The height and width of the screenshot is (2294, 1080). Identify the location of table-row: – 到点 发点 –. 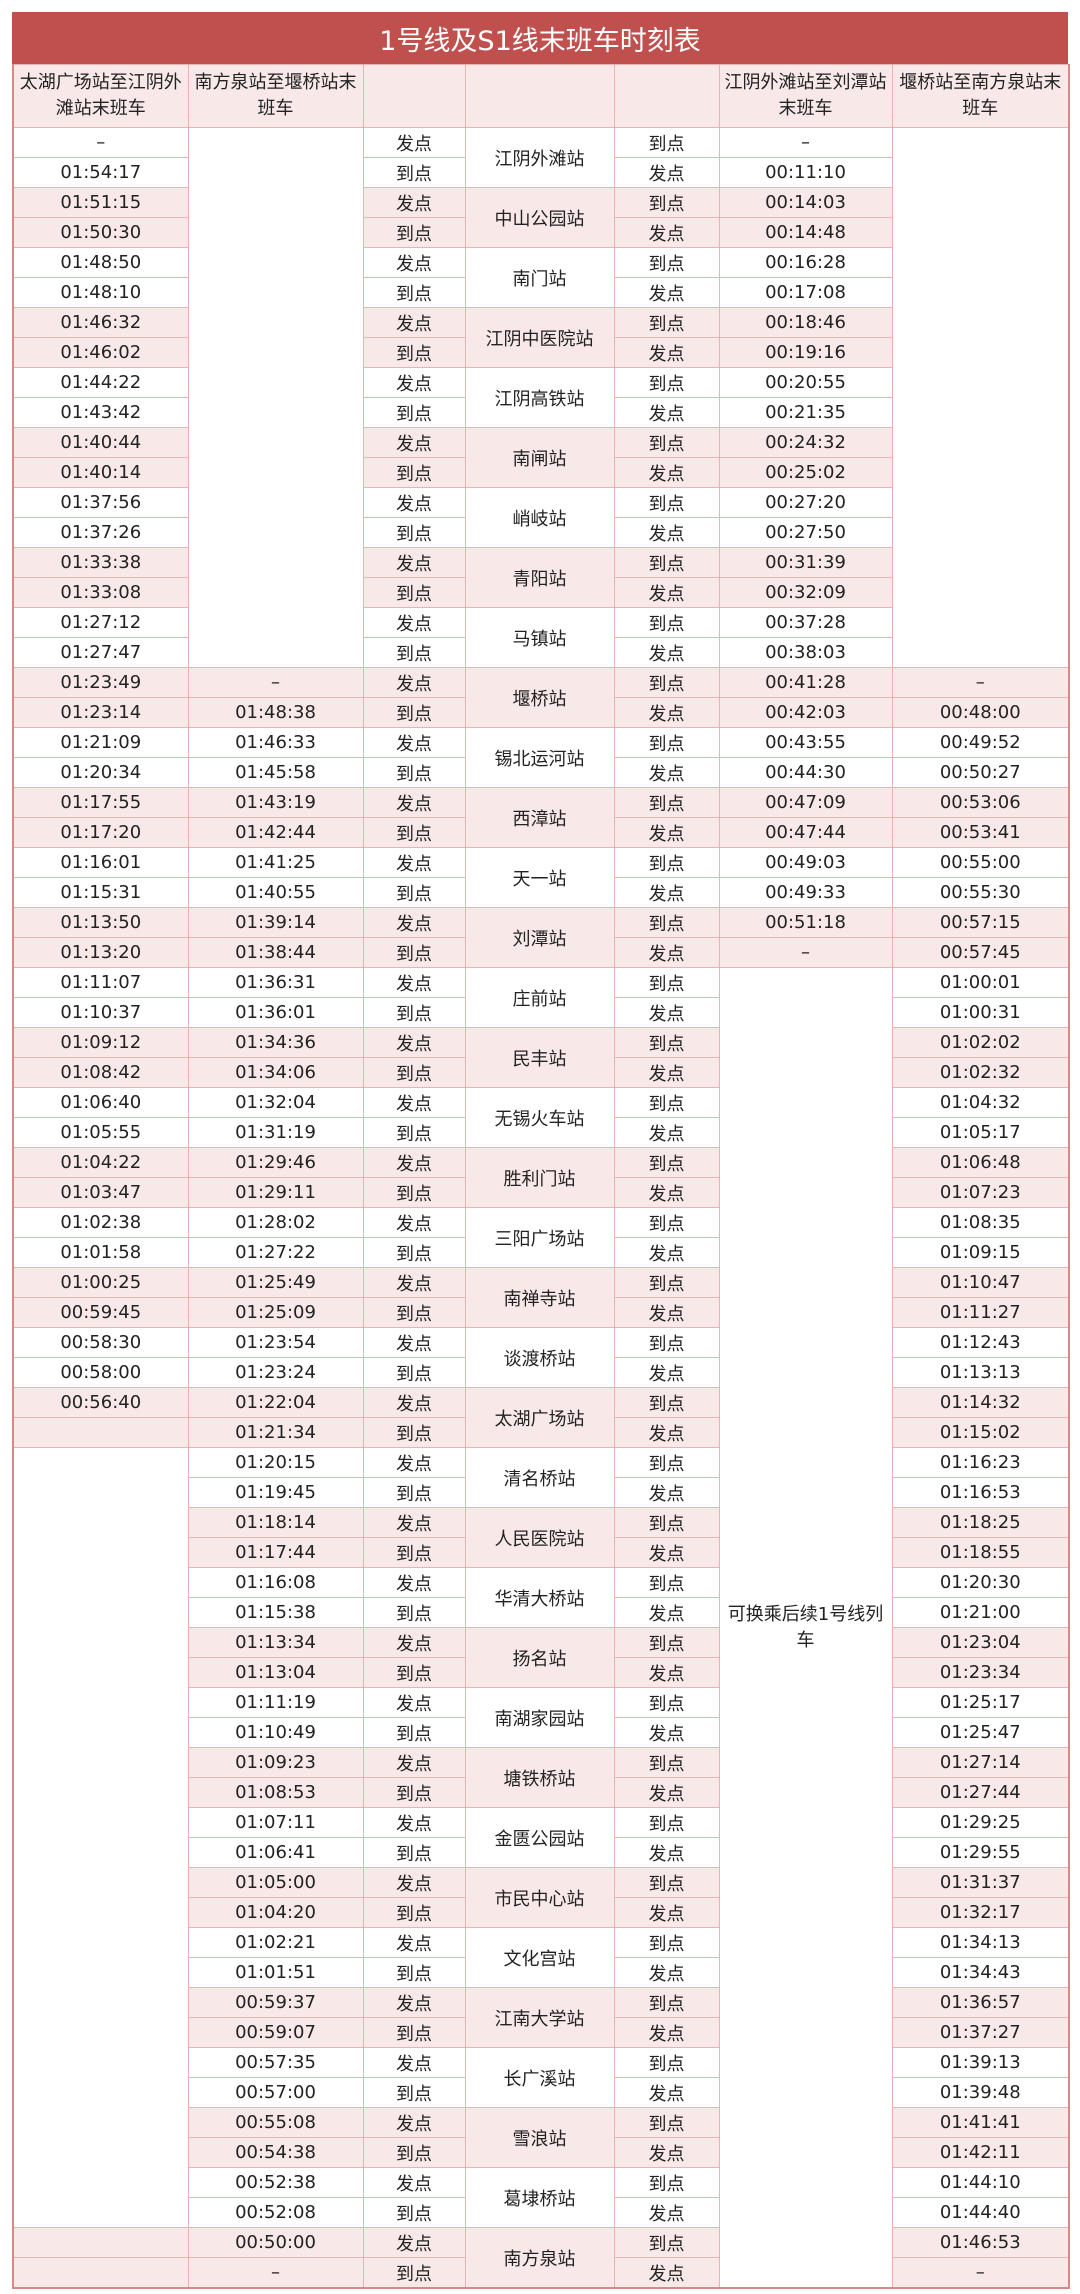
(541, 2273).